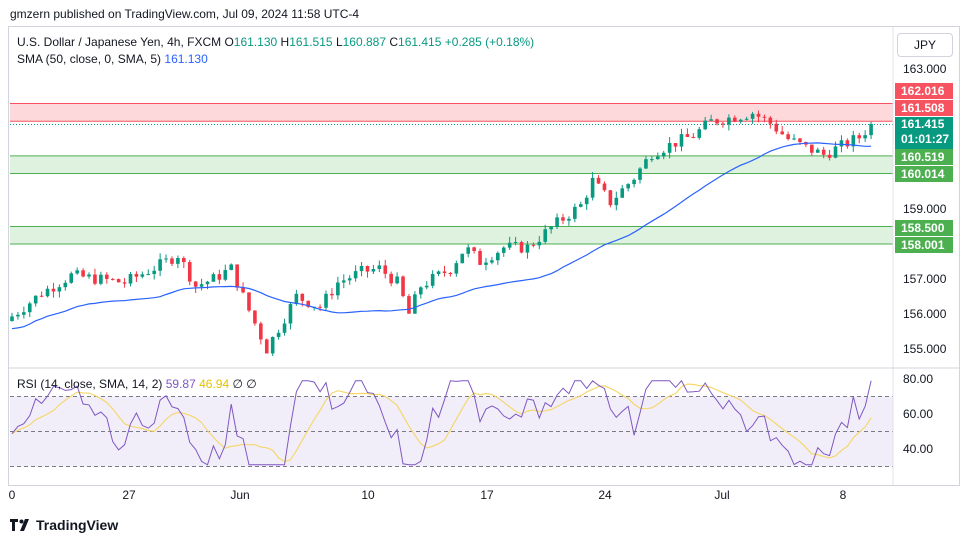  What do you see at coordinates (489, 42) in the screenshot?
I see `change-value: +0.285 (+0.18%)` at bounding box center [489, 42].